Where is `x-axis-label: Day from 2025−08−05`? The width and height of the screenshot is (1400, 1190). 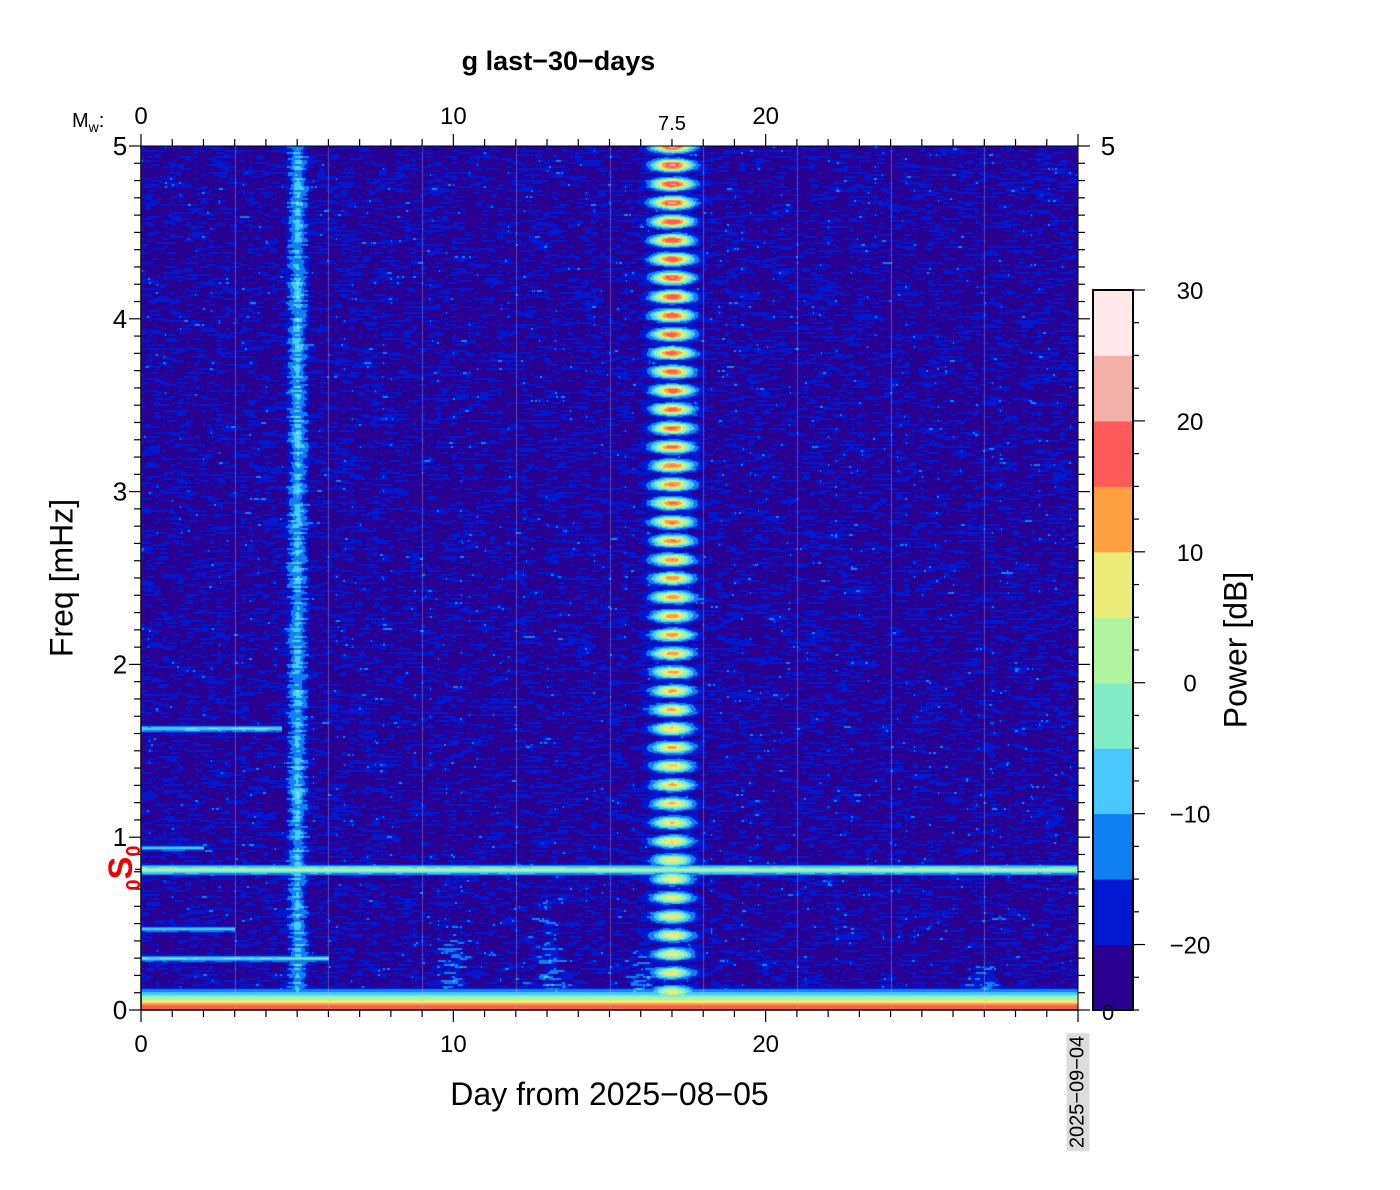 x-axis-label: Day from 2025−08−05 is located at coordinates (609, 1094).